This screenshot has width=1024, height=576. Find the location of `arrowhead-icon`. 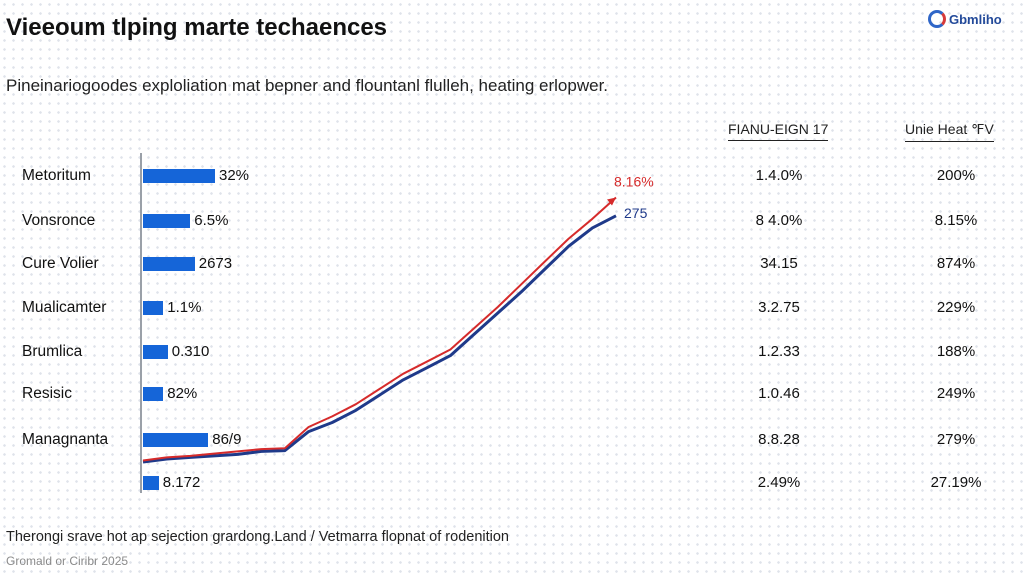

arrowhead-icon is located at coordinates (611, 201).